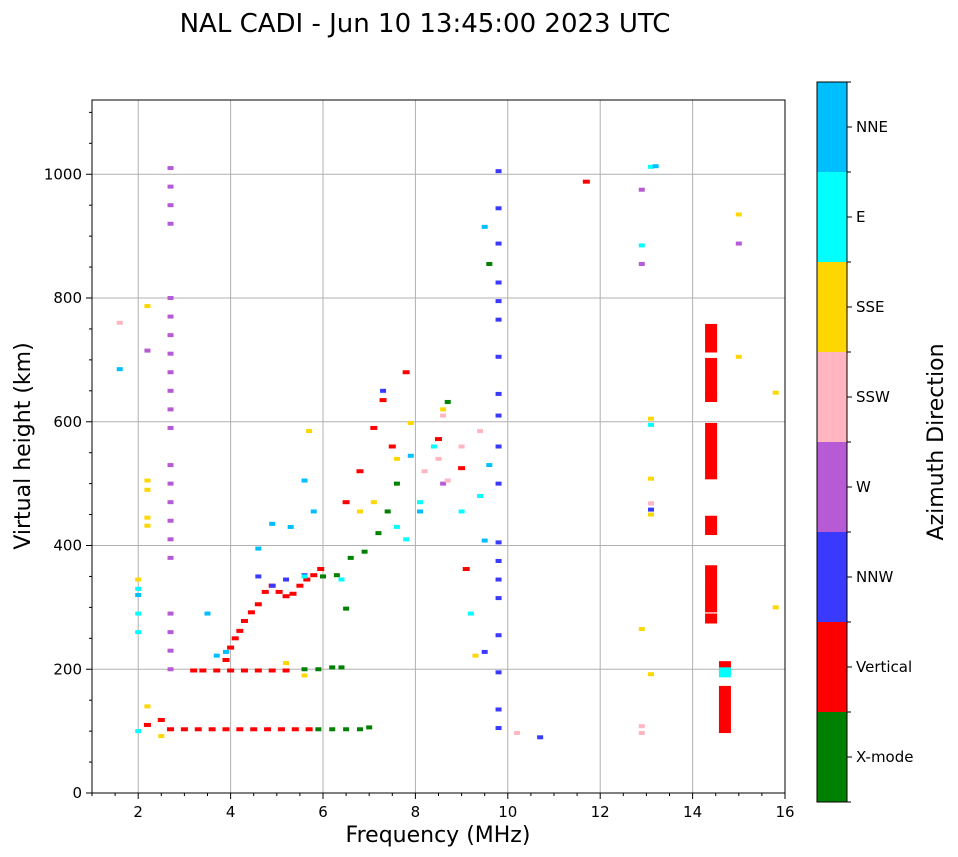 This screenshot has width=958, height=857. I want to click on colorbar-frame, so click(832, 442).